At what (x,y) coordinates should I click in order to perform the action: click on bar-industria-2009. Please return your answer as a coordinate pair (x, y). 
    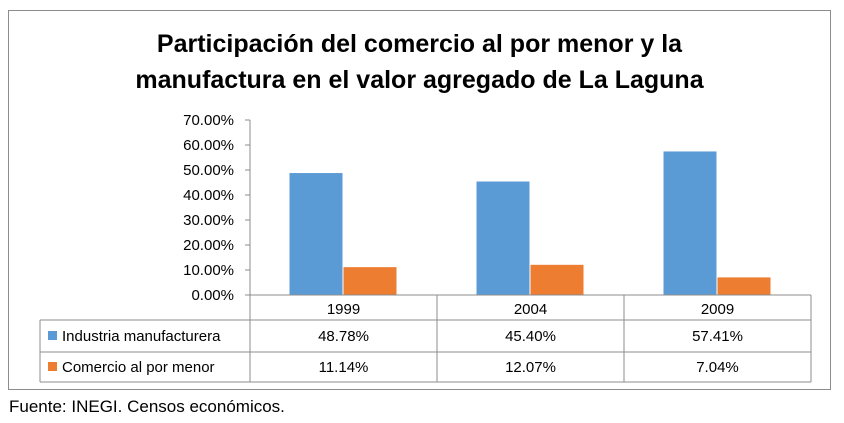
    Looking at the image, I should click on (690, 223).